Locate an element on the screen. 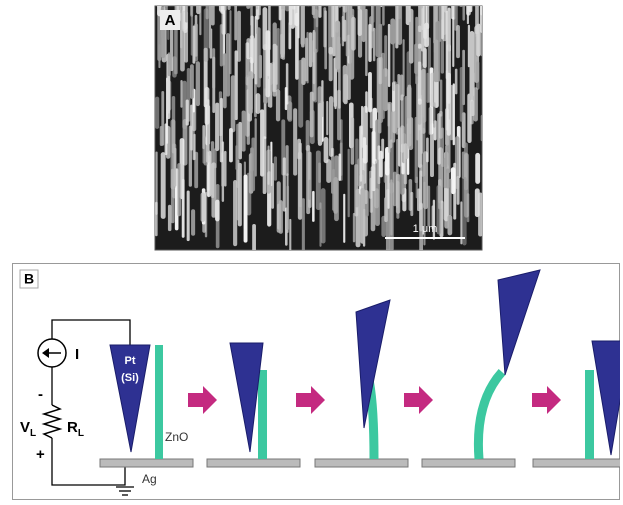 The image size is (623, 505). tip is located at coordinates (373, 364).